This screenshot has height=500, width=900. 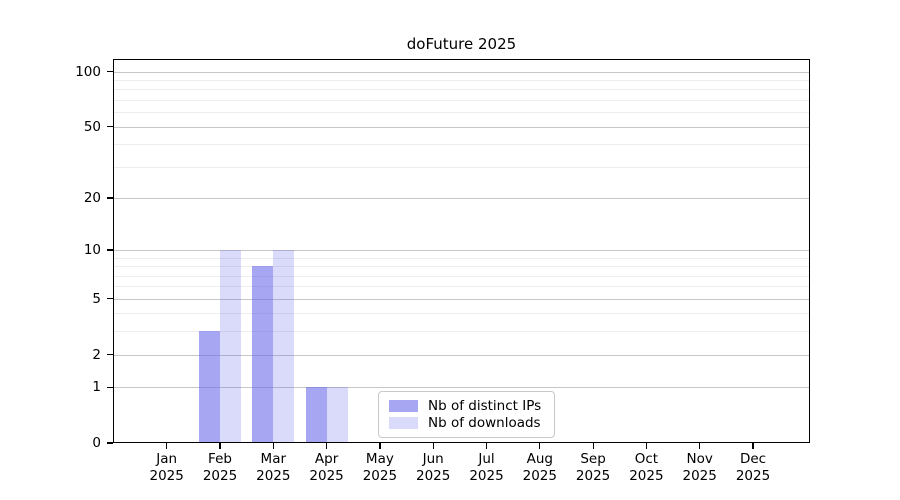 I want to click on legend-item-distinct-ips: Nb of distinct IPs, so click(x=466, y=406).